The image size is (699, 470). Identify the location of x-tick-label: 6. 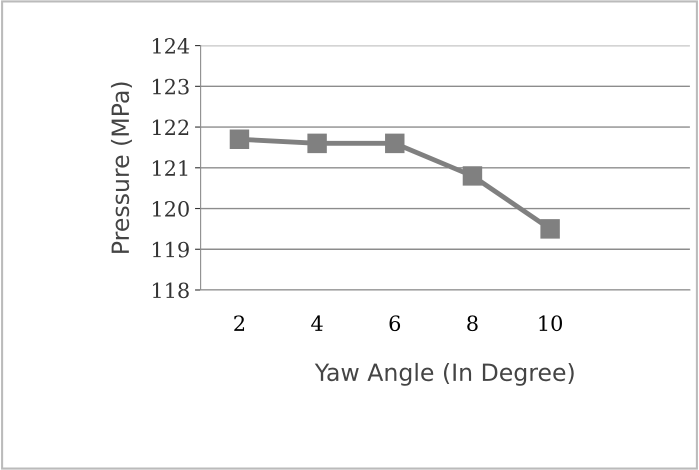
(395, 323).